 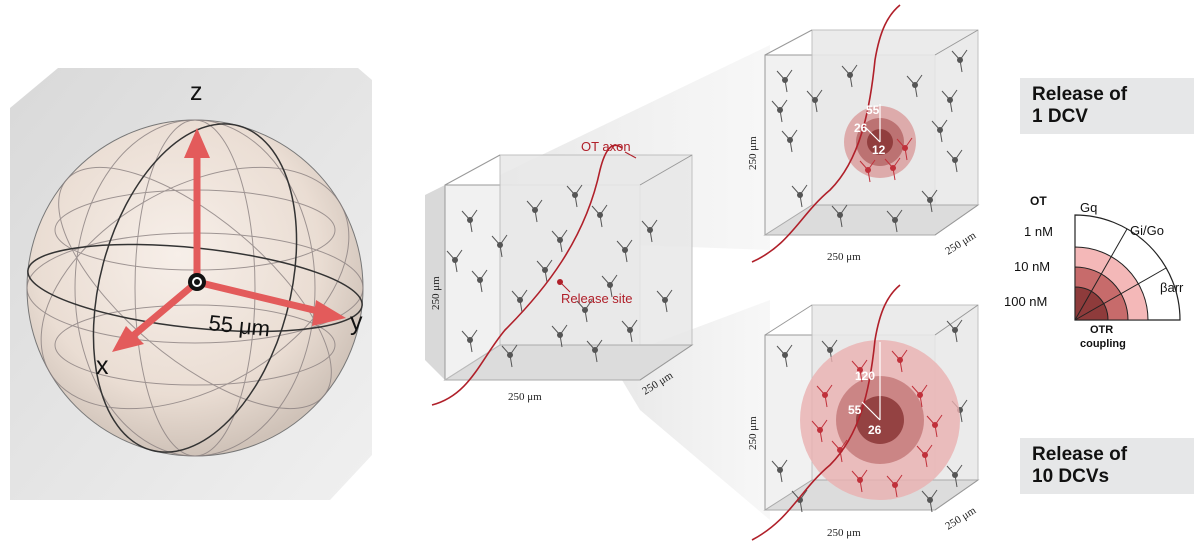 I want to click on release-site-label: Release site, so click(x=597, y=298).